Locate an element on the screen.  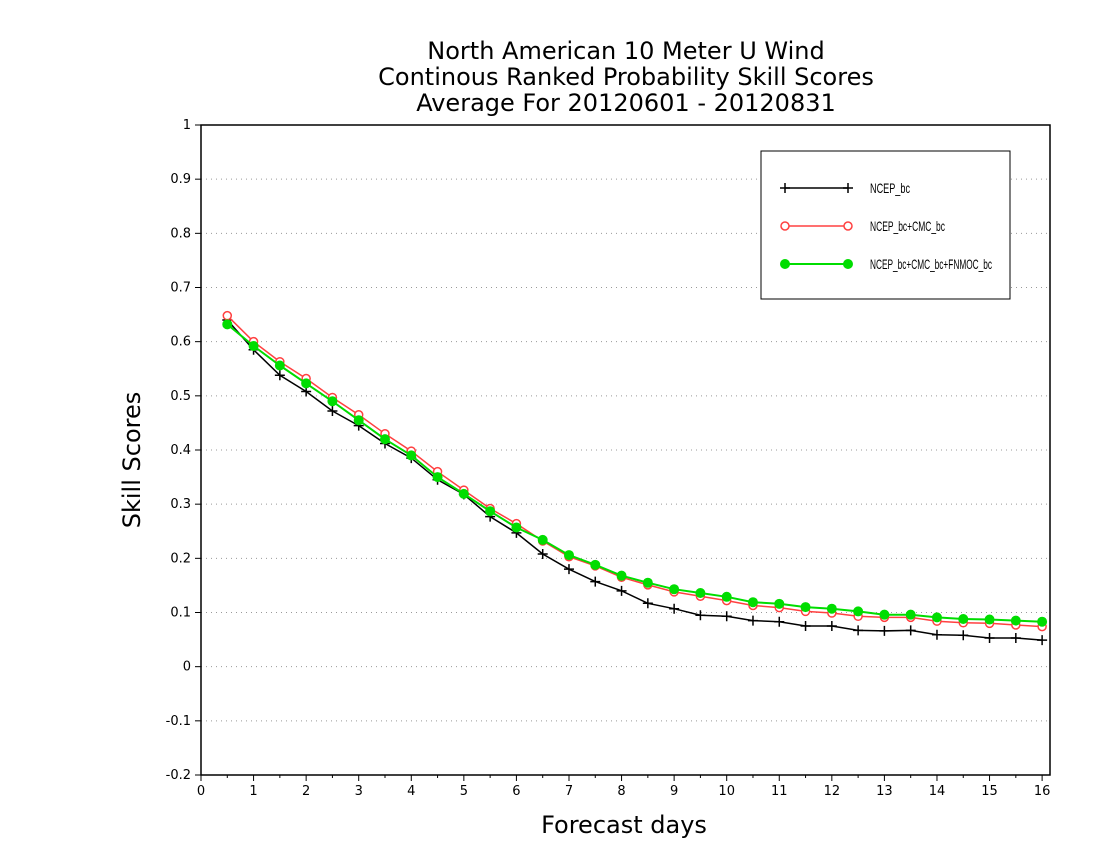
y-tick-label: 0.5 is located at coordinates (180, 396).